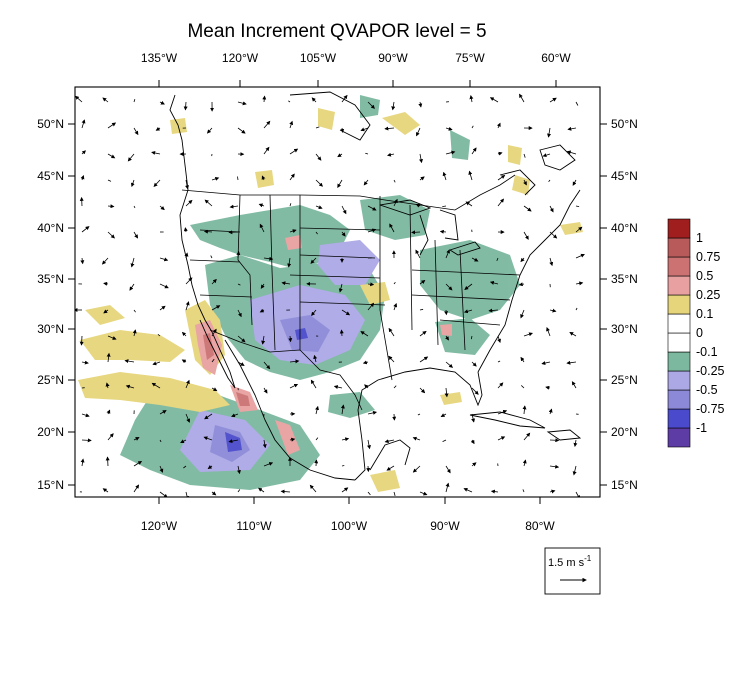  I want to click on right-lat-label: 50°N, so click(624, 124).